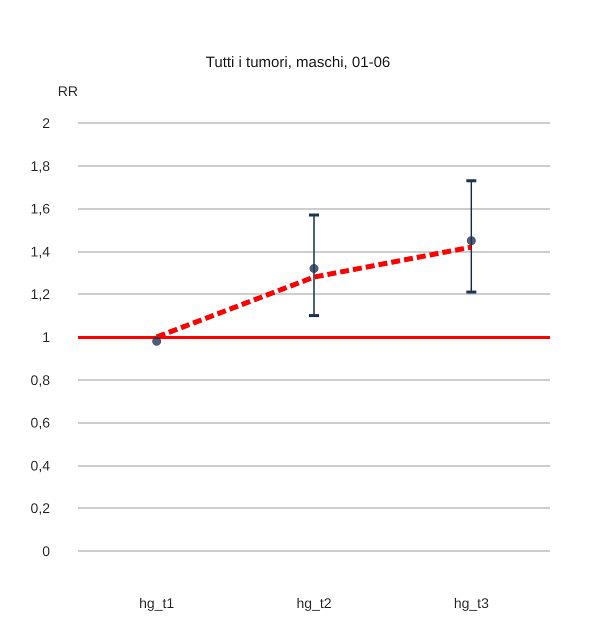 This screenshot has width=596, height=634. I want to click on y-tick-label: 0,8, so click(40, 380).